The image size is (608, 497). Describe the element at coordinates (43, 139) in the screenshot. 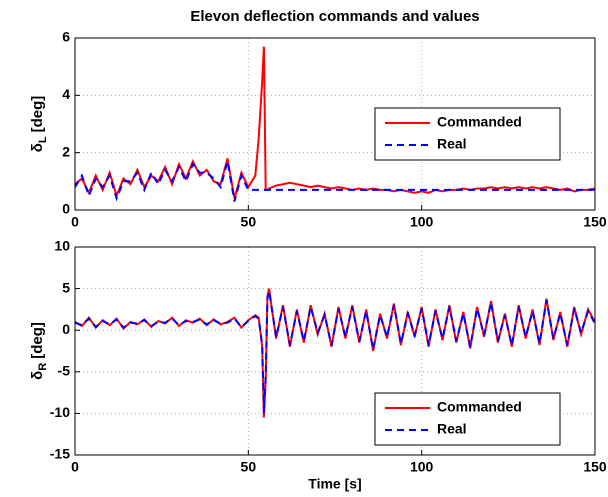

I see `y-label-subscript: L` at that location.